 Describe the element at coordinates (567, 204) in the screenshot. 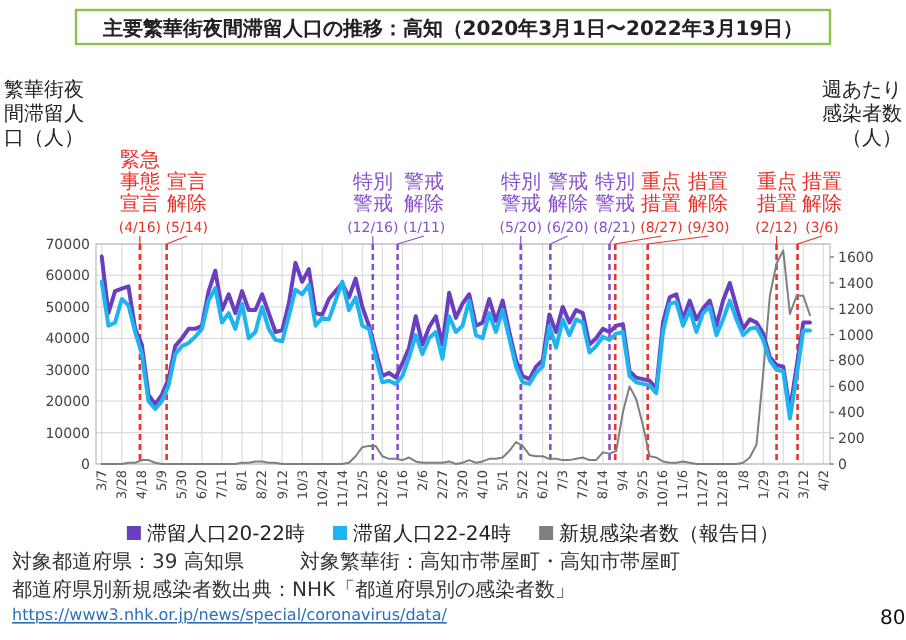

I see `ref-line-label: 警戒解除(6/20)` at that location.